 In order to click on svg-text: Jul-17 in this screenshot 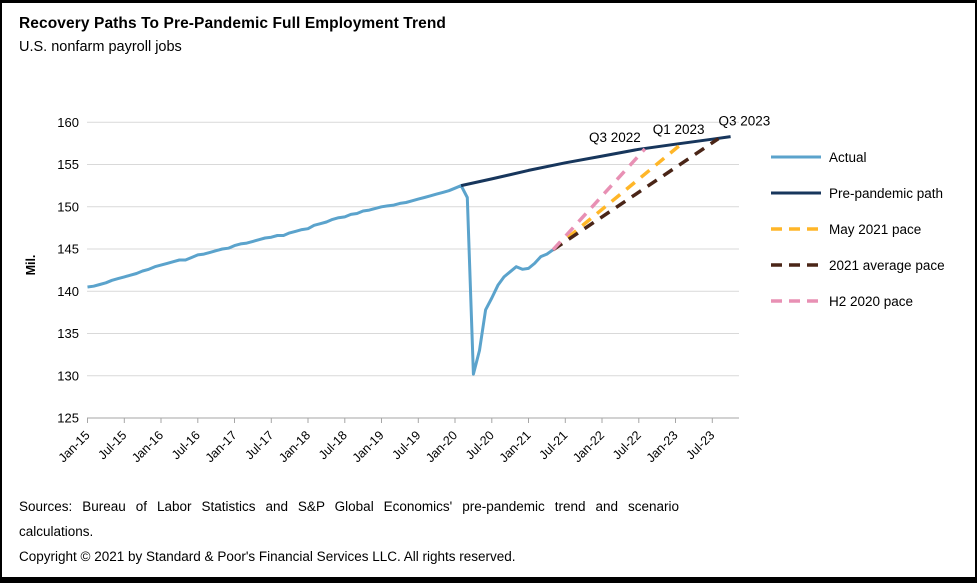, I will do `click(259, 445)`.